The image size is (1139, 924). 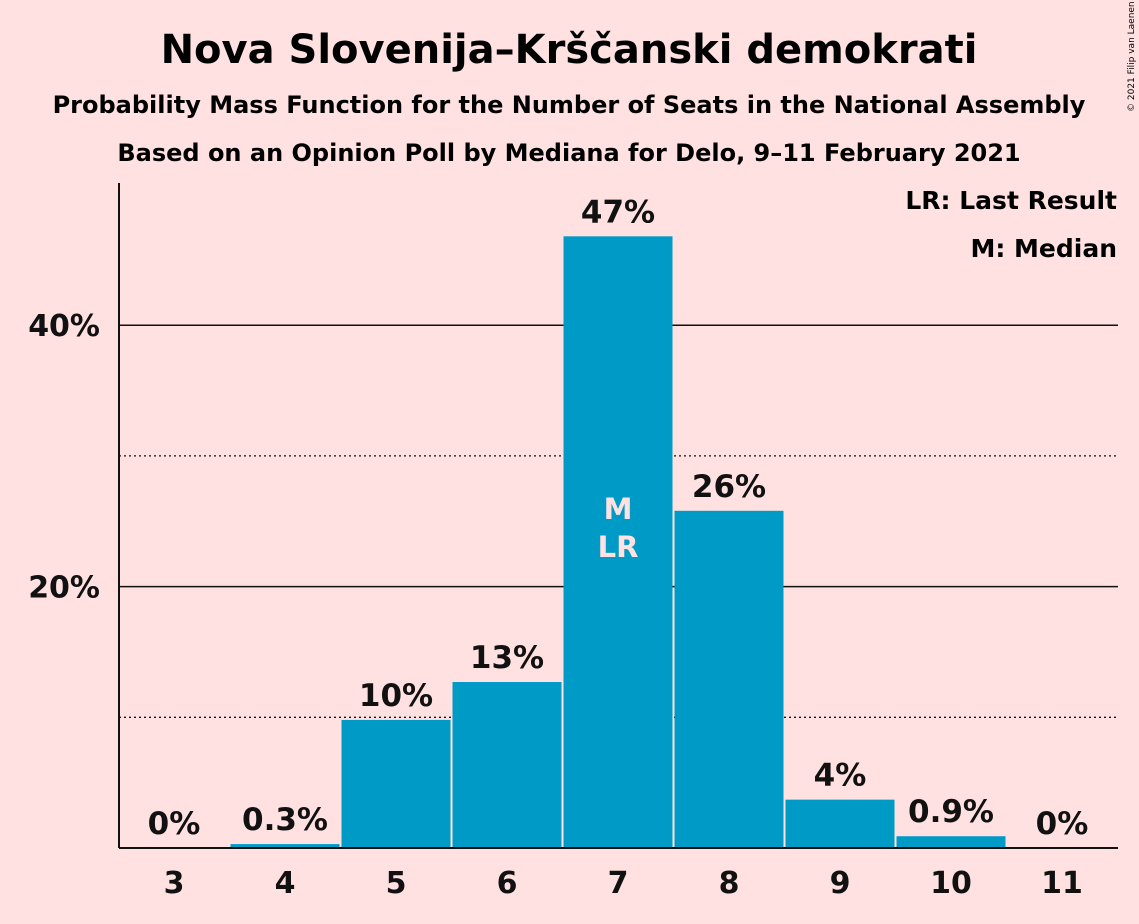 What do you see at coordinates (1132, 56) in the screenshot?
I see `copyright-notice: © 2021 Filip van Laenen` at bounding box center [1132, 56].